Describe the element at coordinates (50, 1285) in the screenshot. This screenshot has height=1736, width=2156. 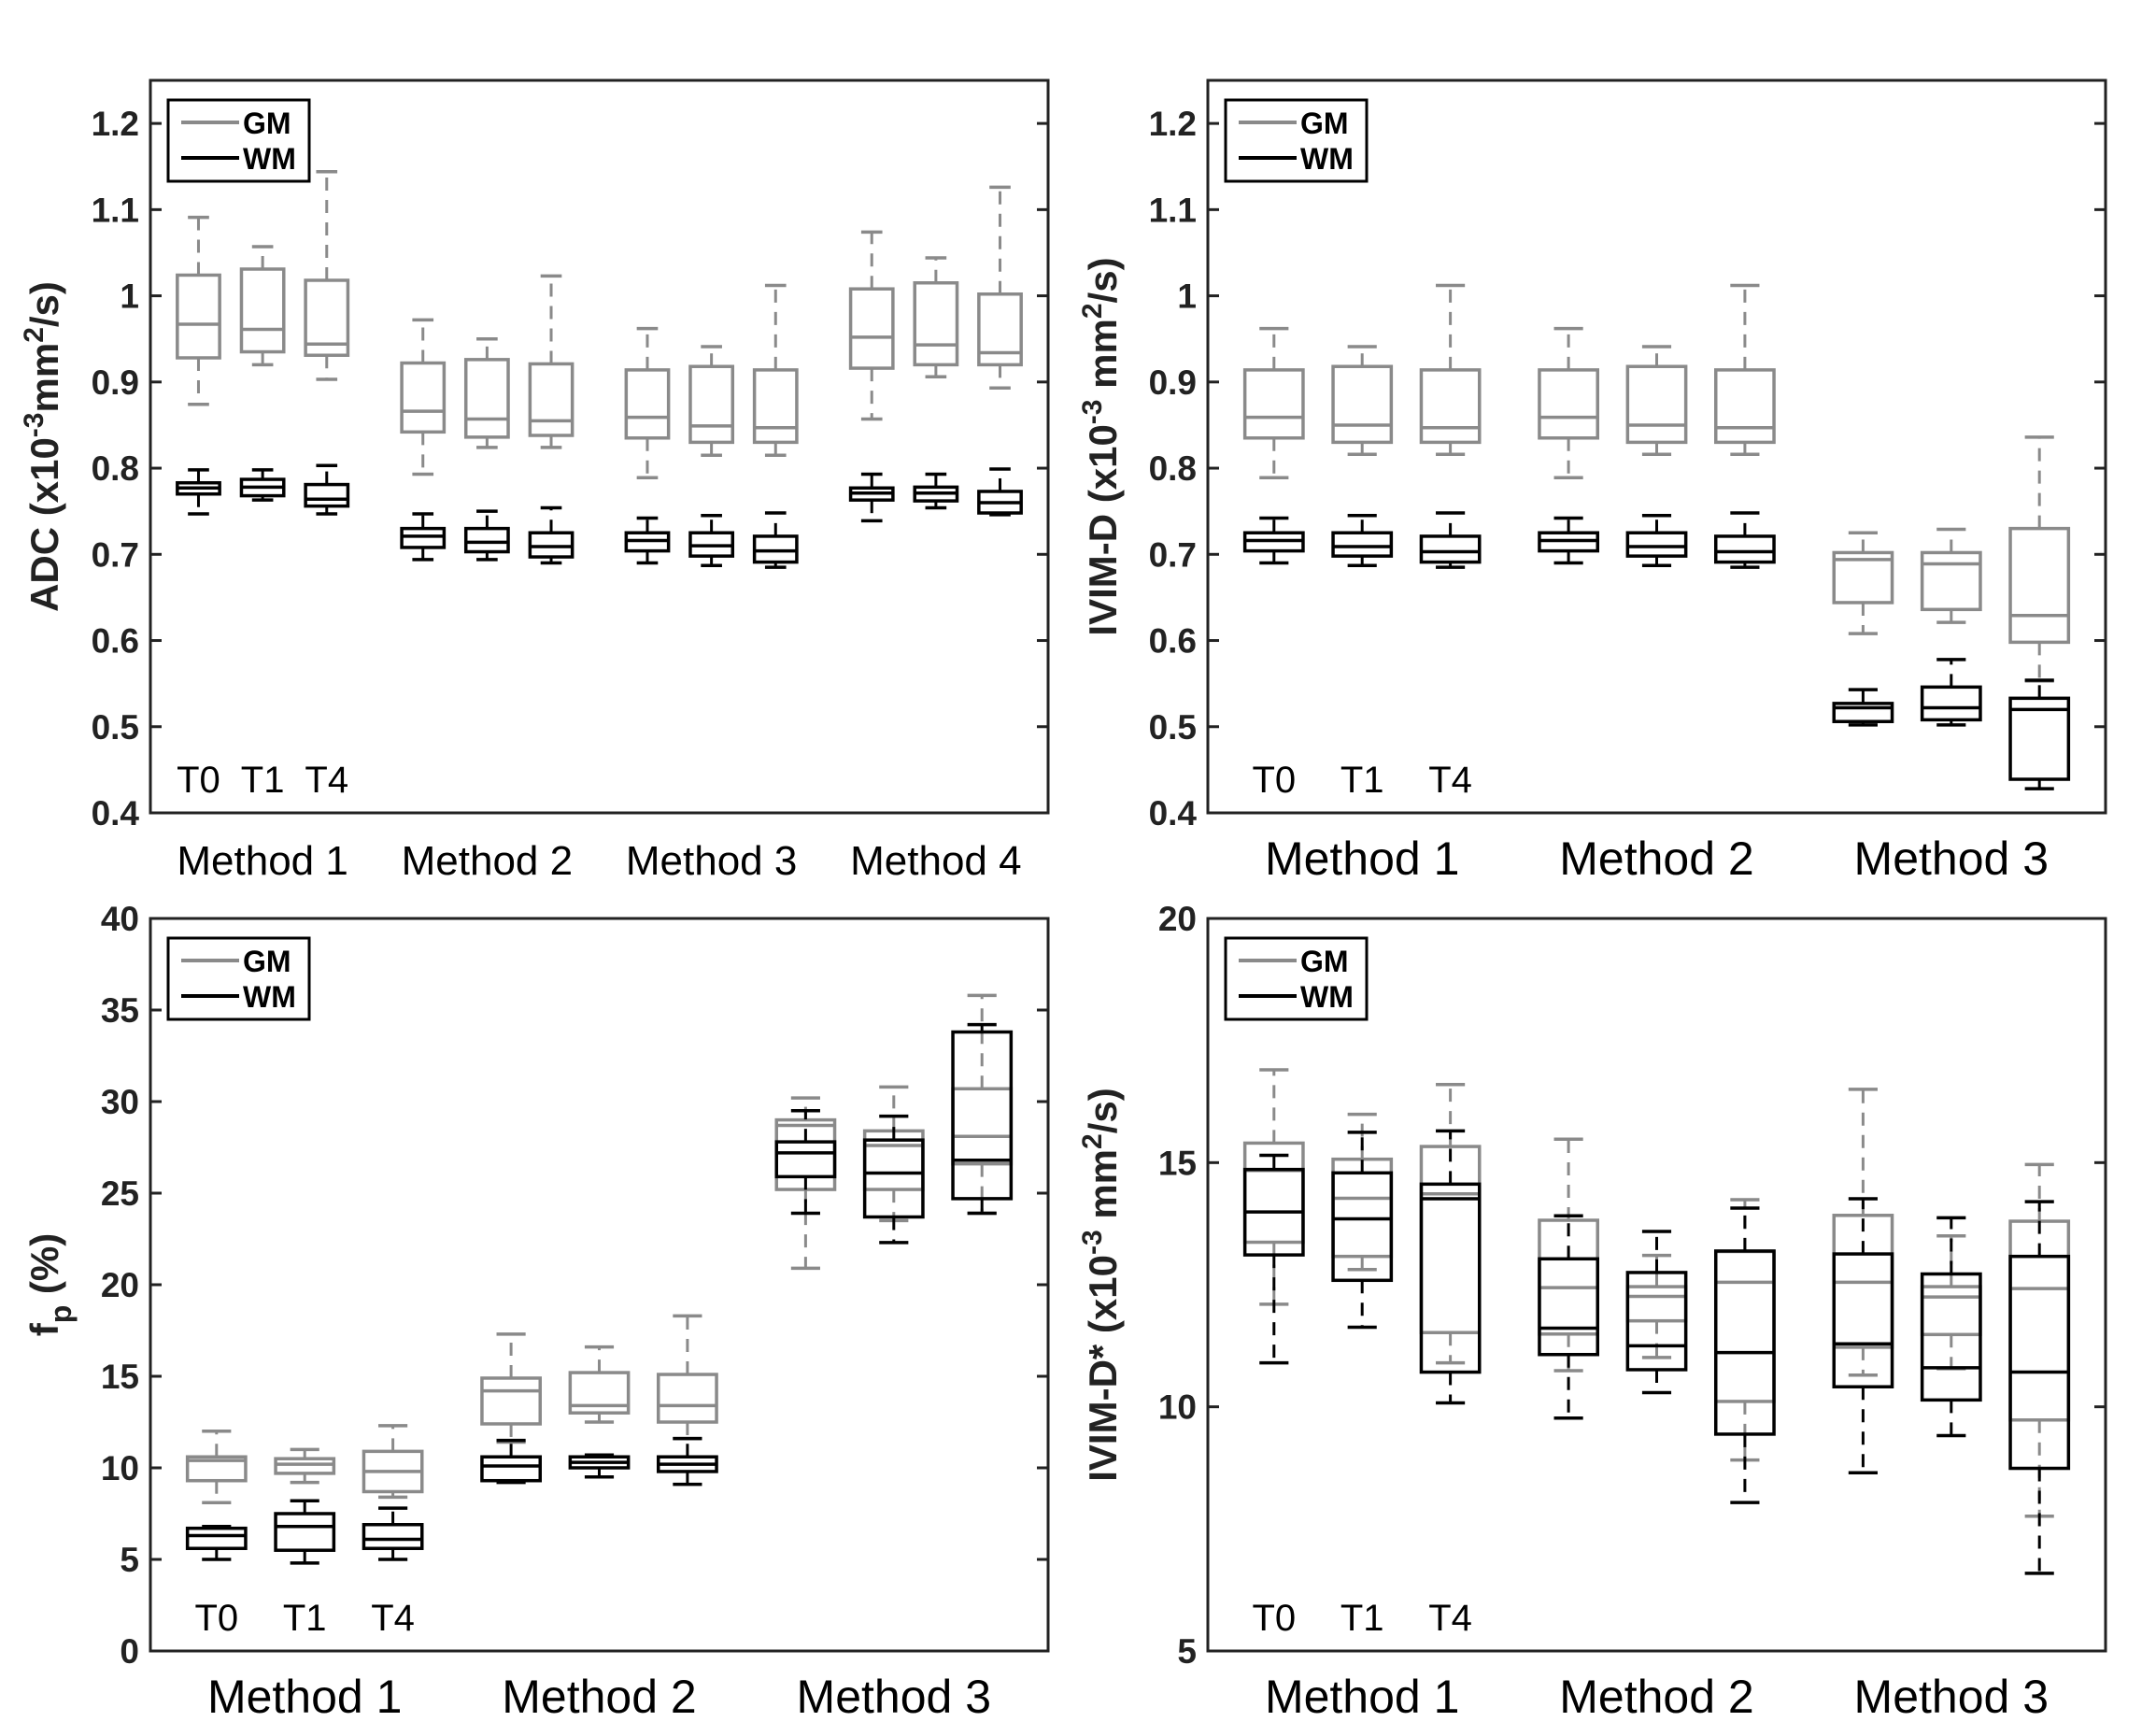
I see `y-axis-label: fp (%)` at that location.